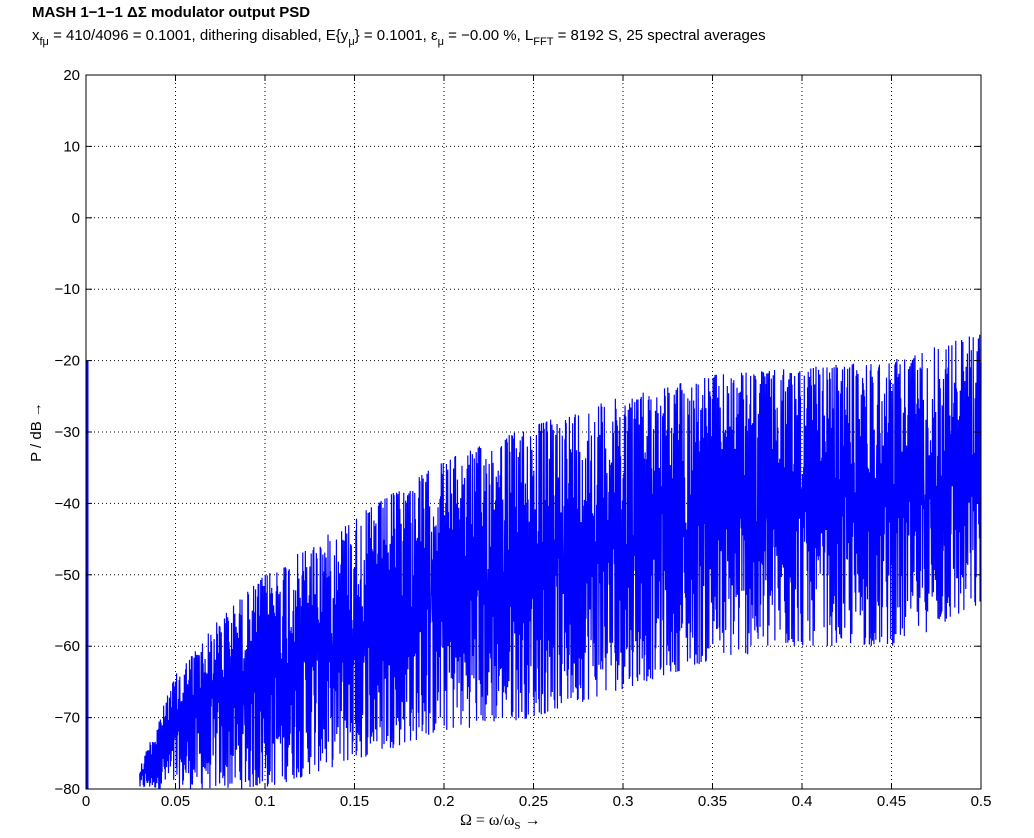 The width and height of the screenshot is (1034, 838). Describe the element at coordinates (659, 35) in the screenshot. I see `subtitle-l-equation: = 8192 S, 25 spectral averages` at that location.